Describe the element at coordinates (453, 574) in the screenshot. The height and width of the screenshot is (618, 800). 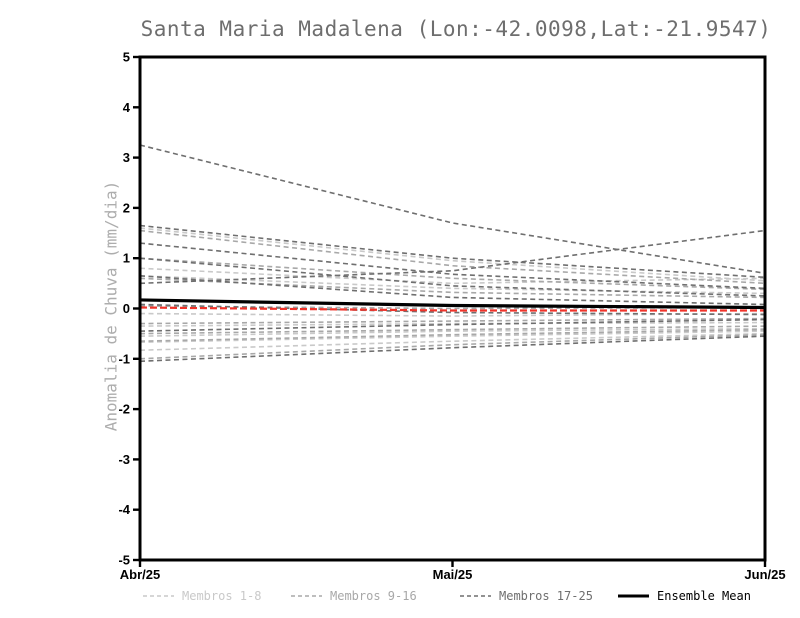
I see `x-tick-label: Mai/25` at that location.